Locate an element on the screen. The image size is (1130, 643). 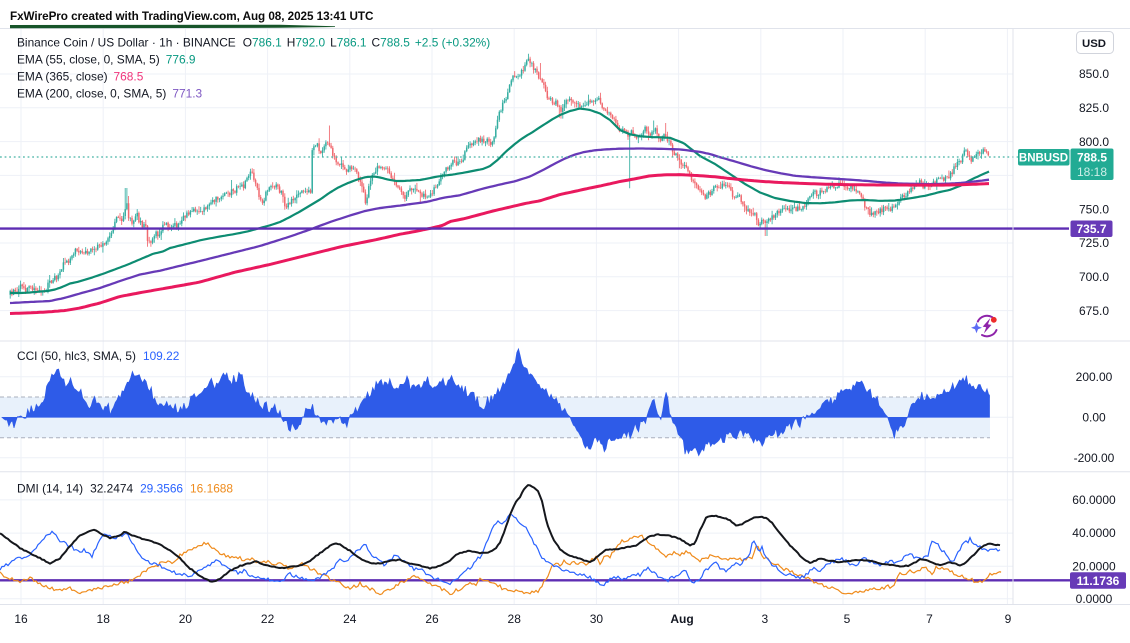
svg-text: 22 is located at coordinates (268, 619).